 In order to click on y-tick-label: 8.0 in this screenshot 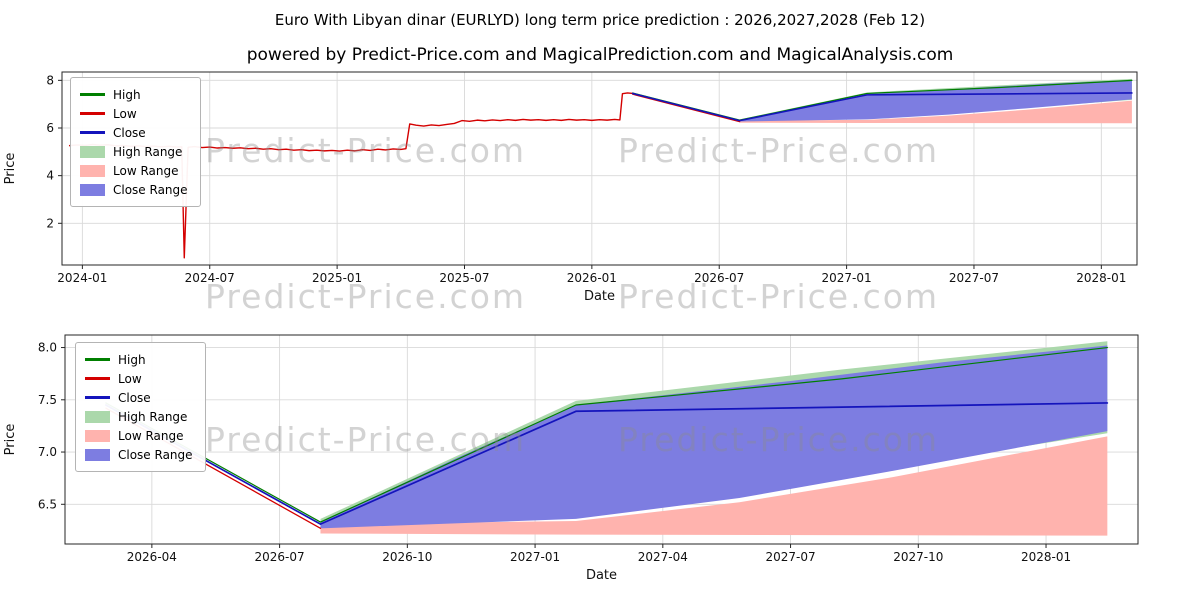, I will do `click(47, 348)`.